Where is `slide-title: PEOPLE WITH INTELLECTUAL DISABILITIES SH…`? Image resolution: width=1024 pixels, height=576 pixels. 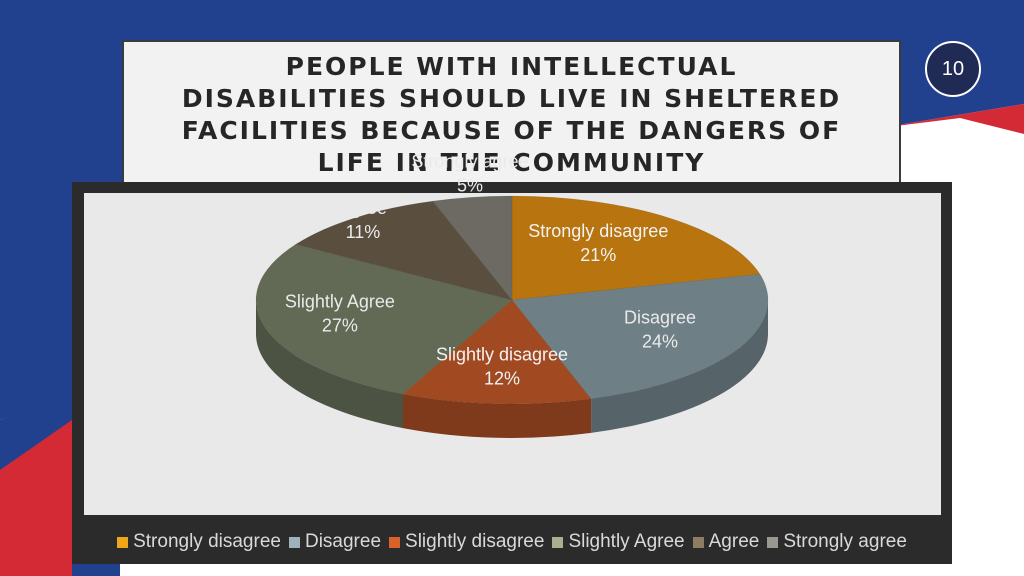 slide-title: PEOPLE WITH INTELLECTUAL DISABILITIES SH… is located at coordinates (511, 114).